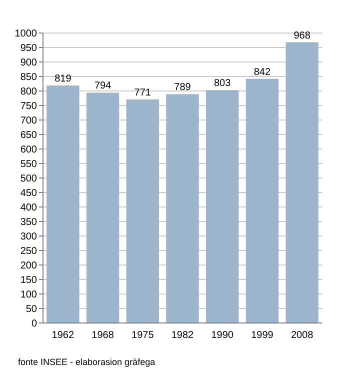 This screenshot has width=350, height=373. Describe the element at coordinates (29, 63) in the screenshot. I see `y-tick-label: 900` at that location.